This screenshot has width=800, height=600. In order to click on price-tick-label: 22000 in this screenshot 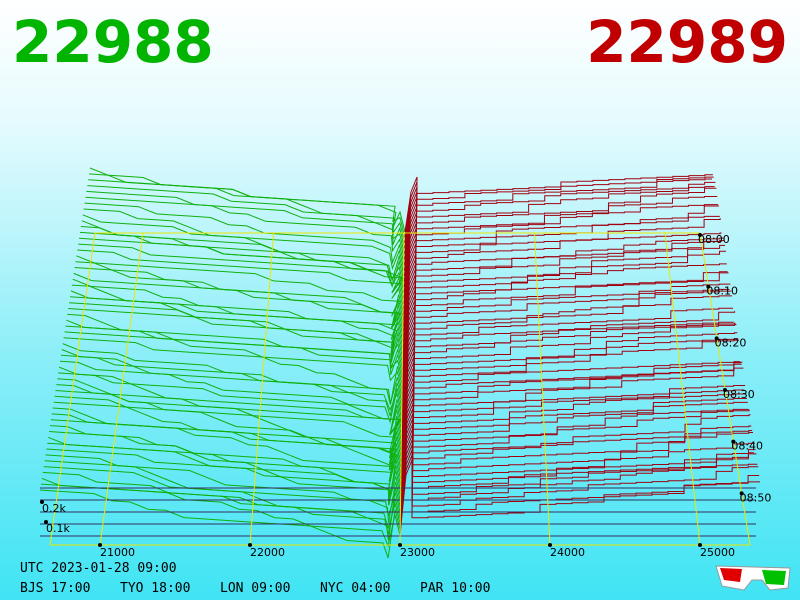, I will do `click(267, 552)`.